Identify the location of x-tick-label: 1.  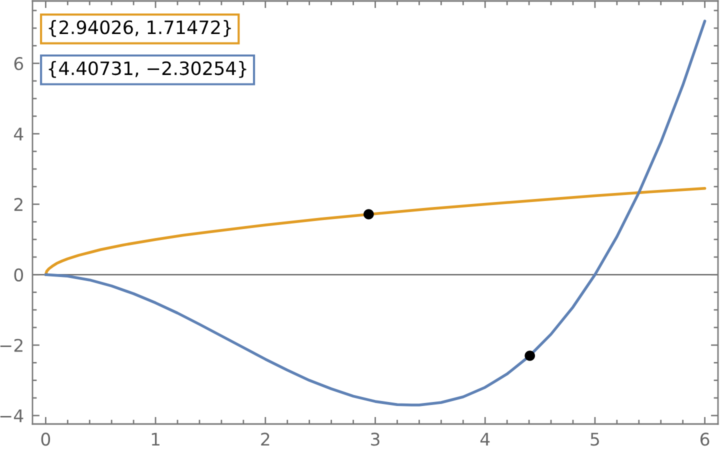
(156, 439).